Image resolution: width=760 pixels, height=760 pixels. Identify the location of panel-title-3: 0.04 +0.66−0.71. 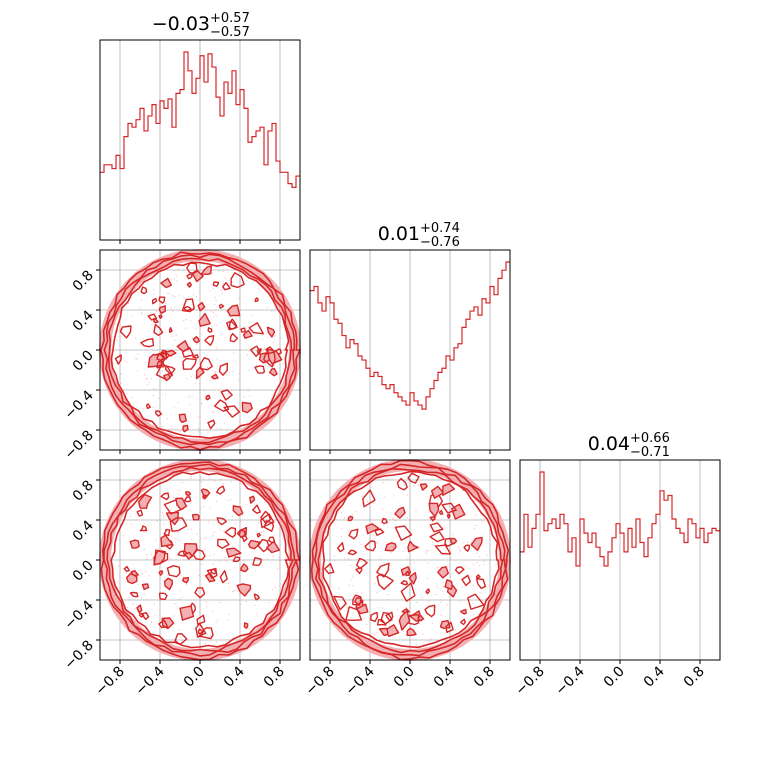
(629, 445).